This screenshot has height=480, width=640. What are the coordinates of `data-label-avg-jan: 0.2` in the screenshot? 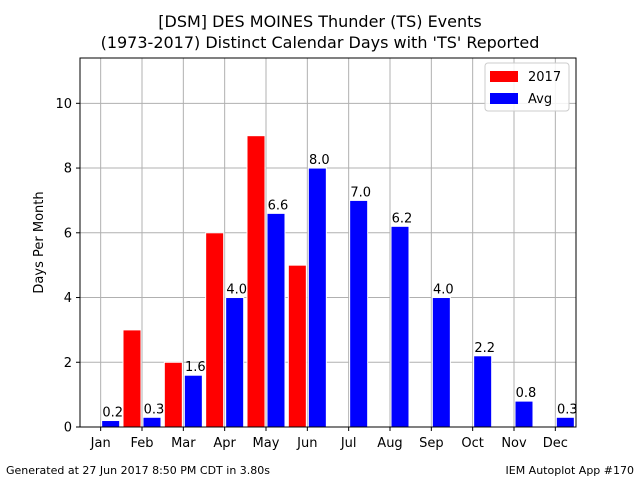 It's located at (112, 413).